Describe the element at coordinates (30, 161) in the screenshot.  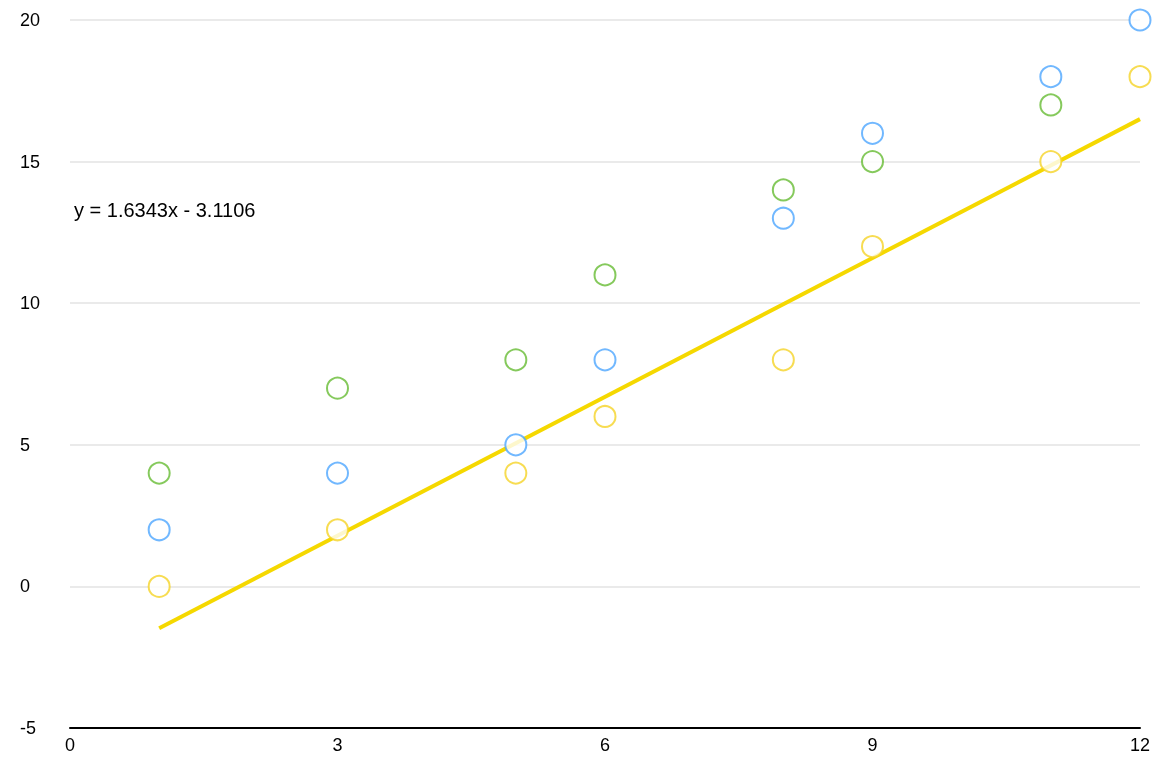
I see `y-tick-label: 15` at that location.